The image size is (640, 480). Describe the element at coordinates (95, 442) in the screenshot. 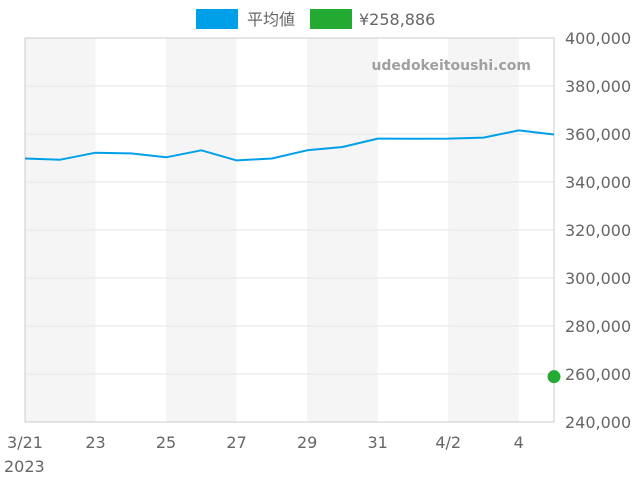

I see `x-tick-label: 23` at that location.